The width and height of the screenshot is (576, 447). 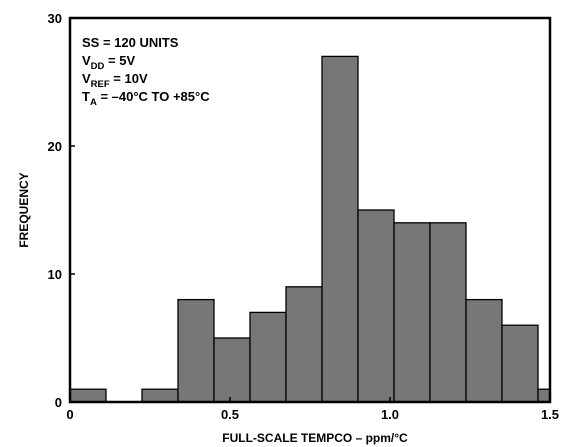 I want to click on annotation-line: VDD = 5V, so click(x=108, y=62).